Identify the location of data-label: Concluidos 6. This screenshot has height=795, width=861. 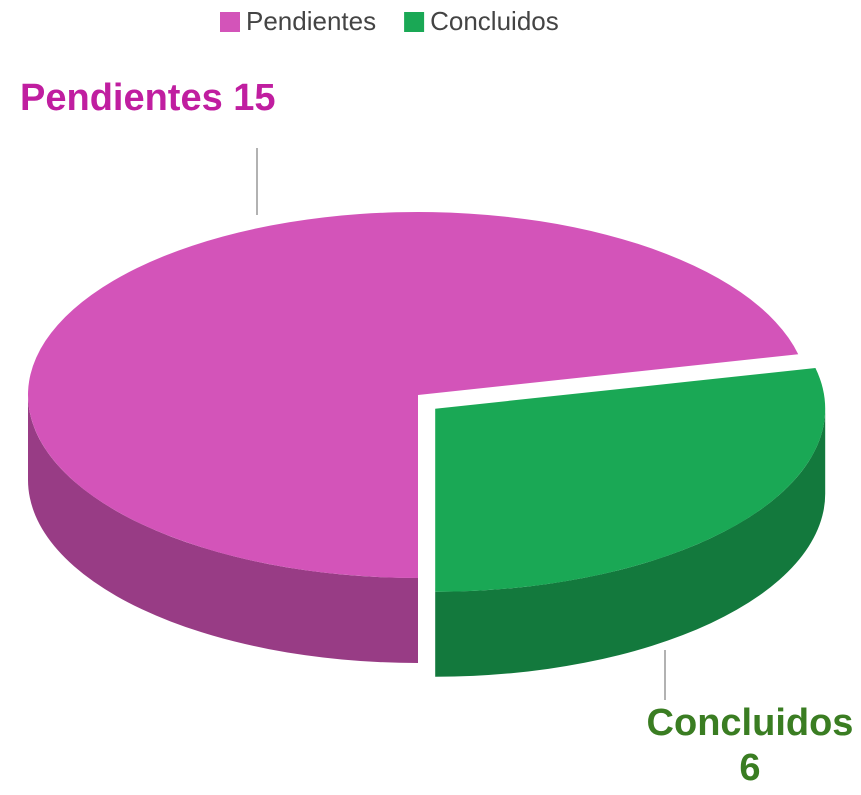
(750, 745).